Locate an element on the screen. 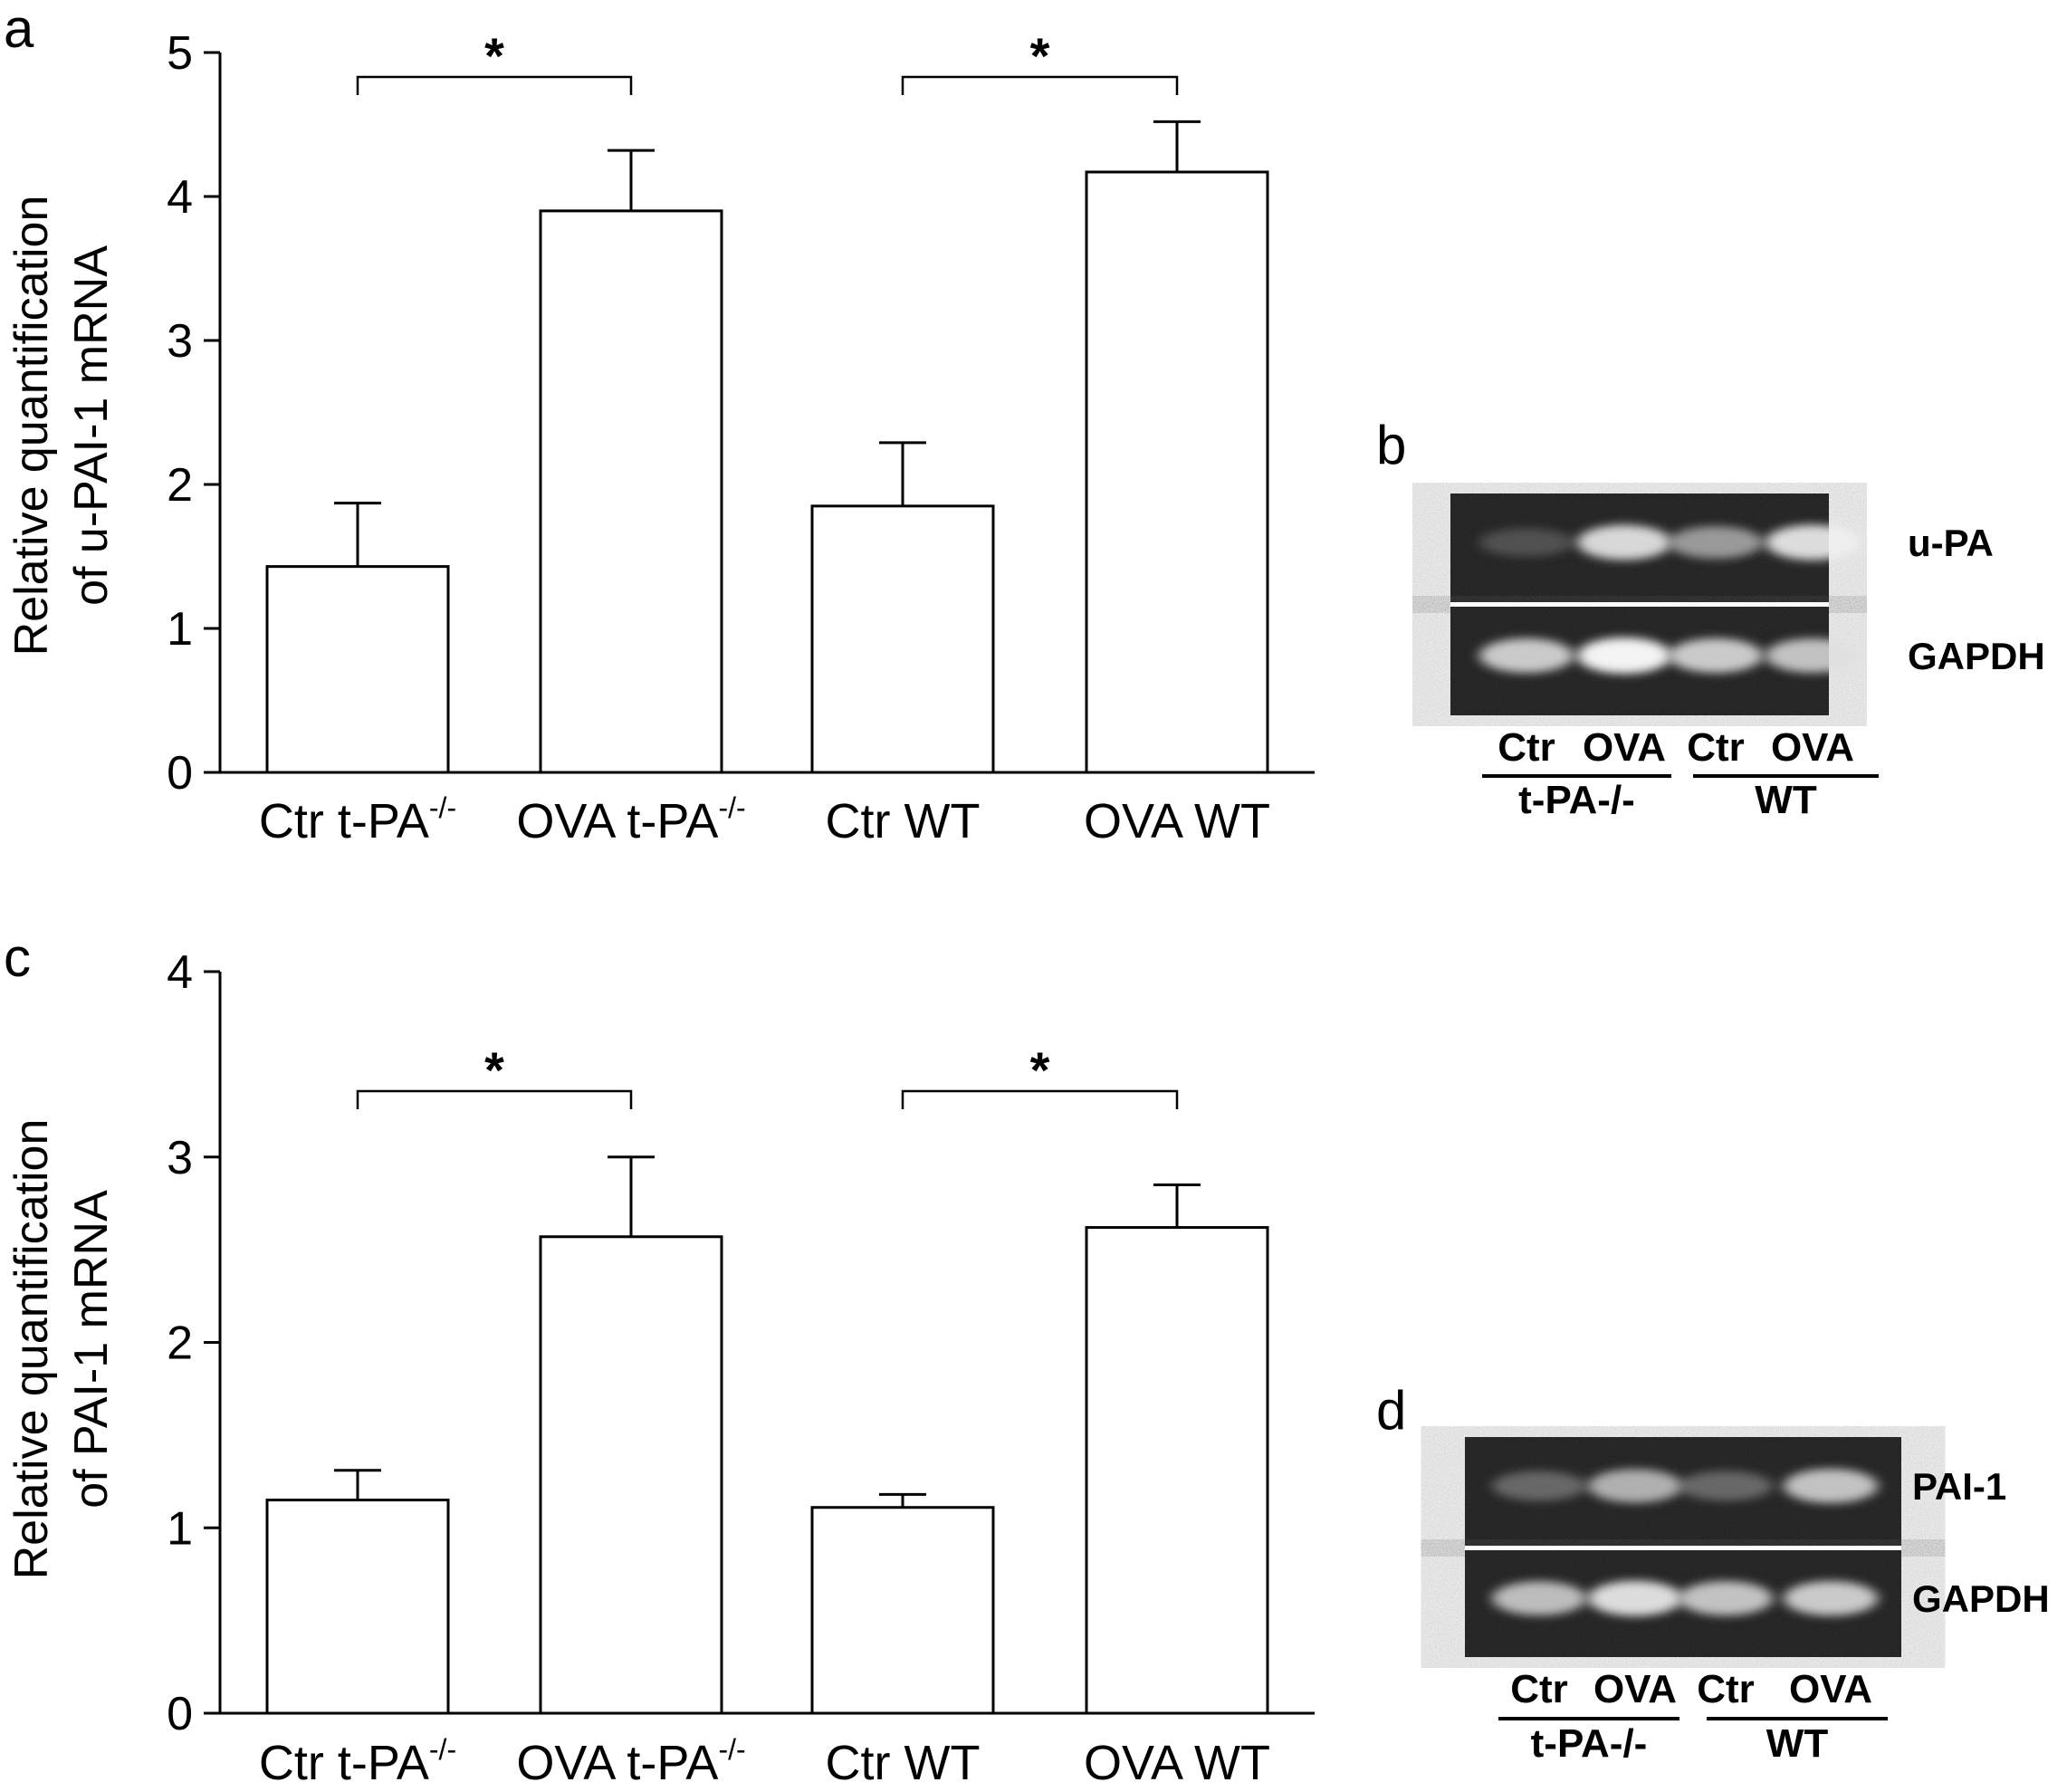 The image size is (2067, 1792). y-tick-label: 5 is located at coordinates (180, 53).